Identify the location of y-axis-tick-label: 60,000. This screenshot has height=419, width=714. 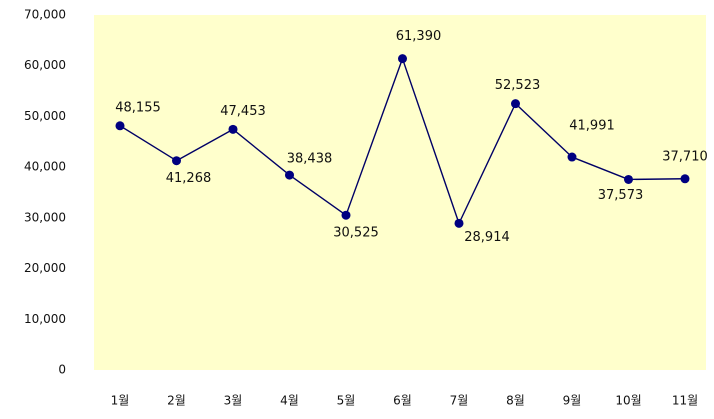
(45, 65).